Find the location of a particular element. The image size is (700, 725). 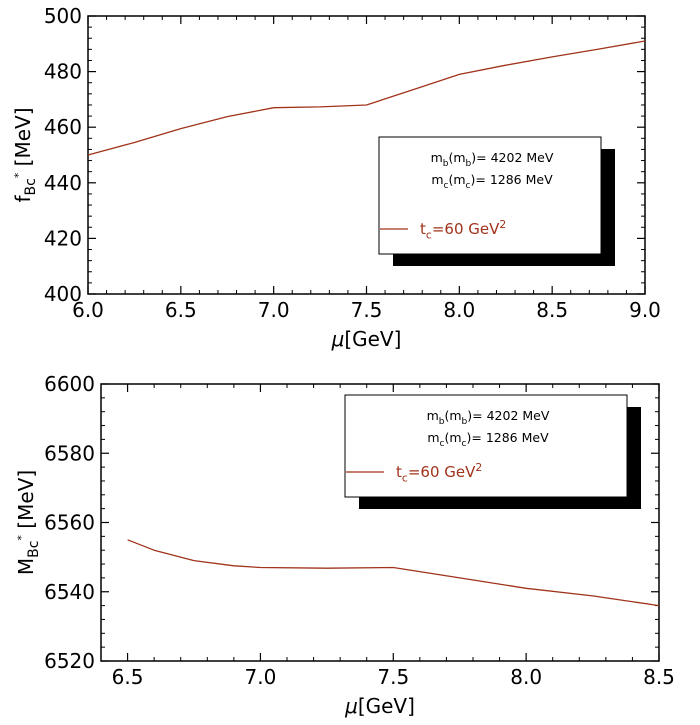

y-axis-title: fBc* [MeV] is located at coordinates (25, 154).